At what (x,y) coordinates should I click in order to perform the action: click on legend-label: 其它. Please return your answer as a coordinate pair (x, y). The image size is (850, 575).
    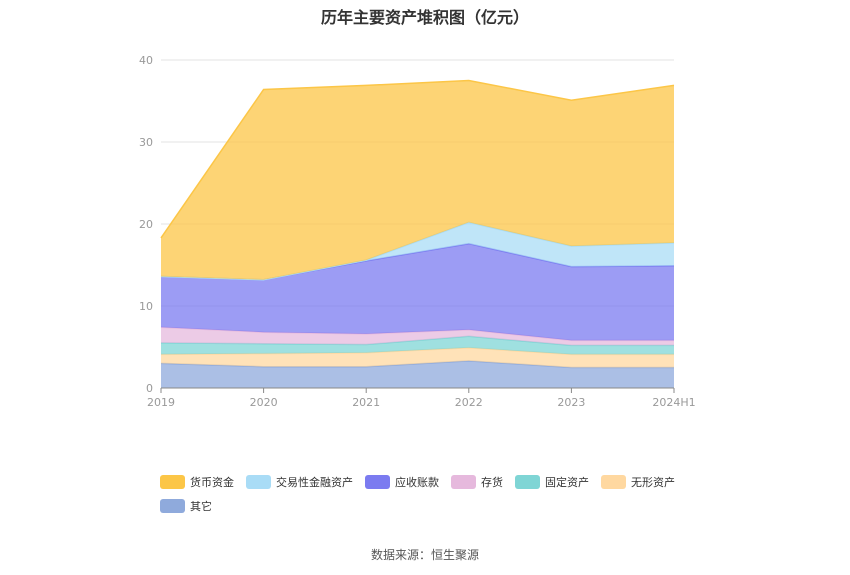
    Looking at the image, I should click on (201, 506).